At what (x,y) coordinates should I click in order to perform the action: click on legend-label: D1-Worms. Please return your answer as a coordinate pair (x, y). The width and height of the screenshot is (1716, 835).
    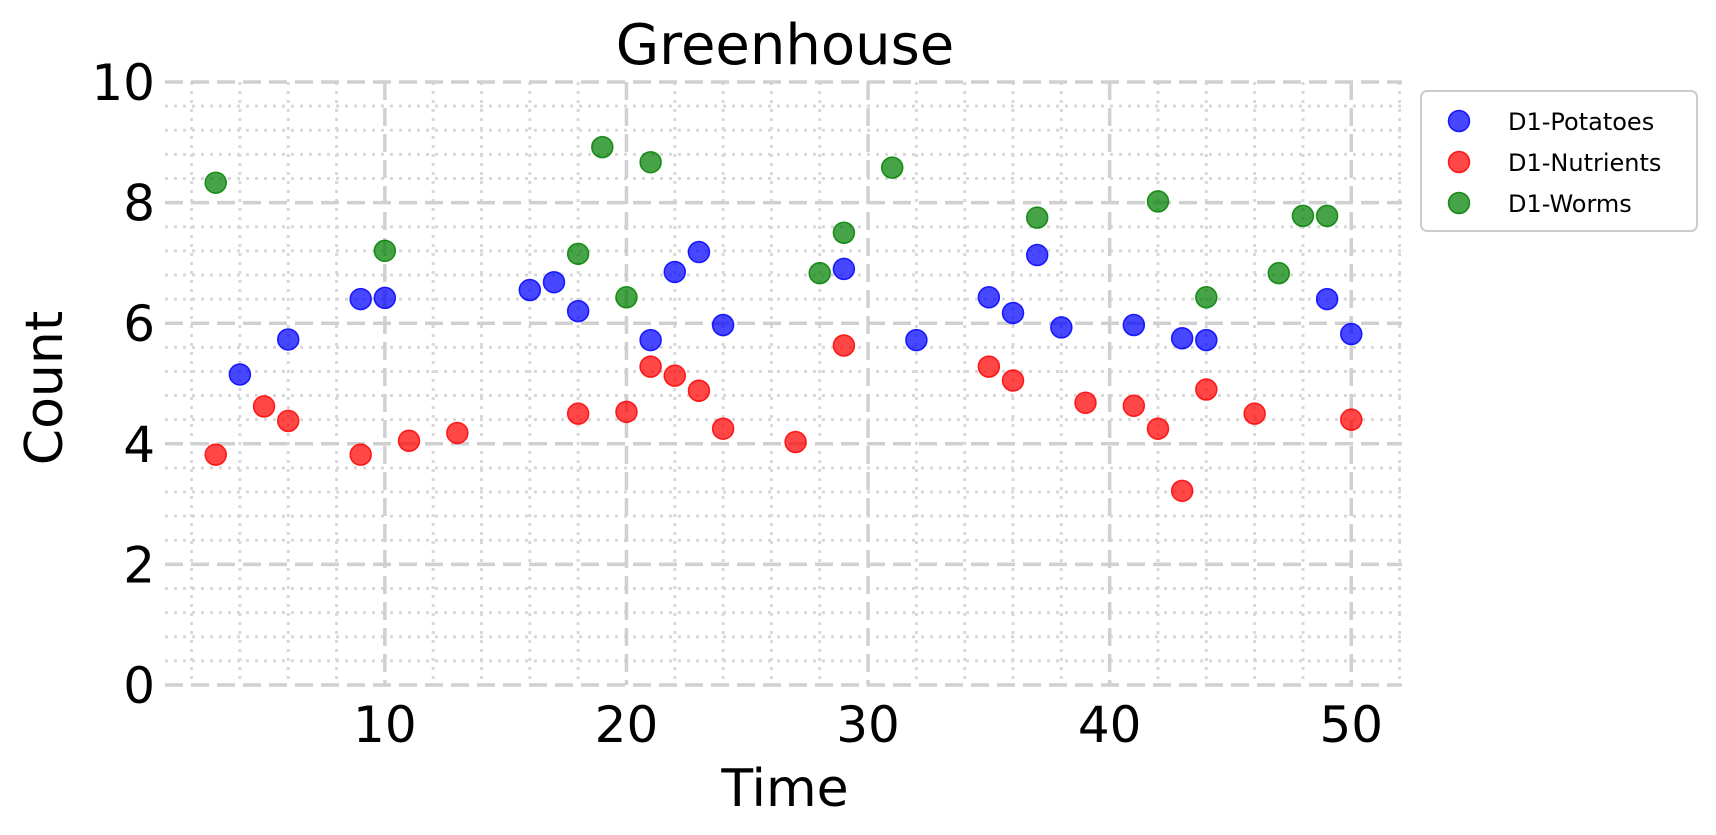
    Looking at the image, I should click on (1570, 204).